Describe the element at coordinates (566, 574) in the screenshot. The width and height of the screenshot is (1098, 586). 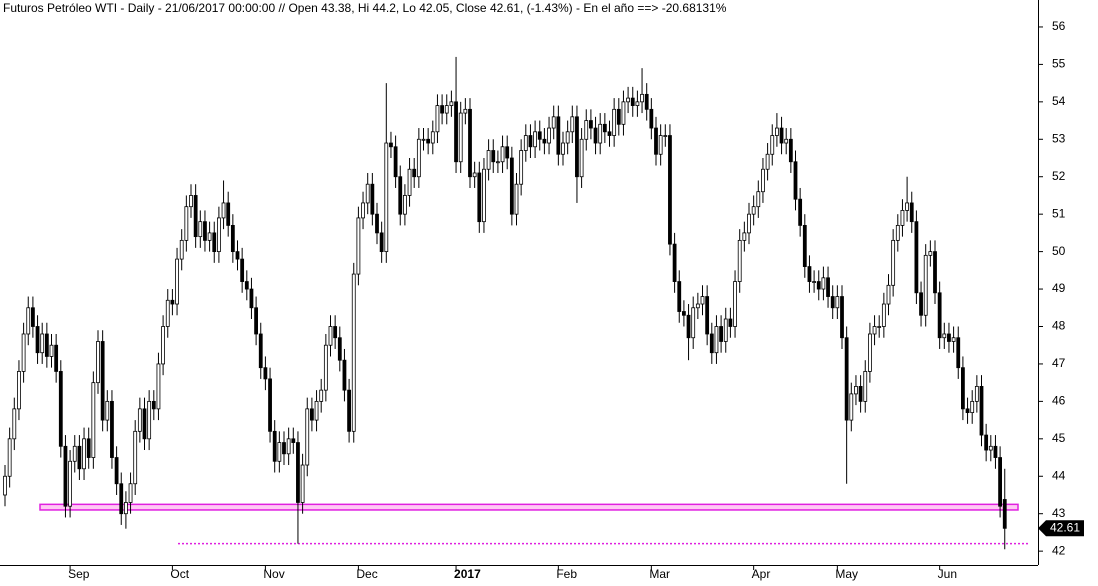
I see `x-tick-label: Feb` at that location.